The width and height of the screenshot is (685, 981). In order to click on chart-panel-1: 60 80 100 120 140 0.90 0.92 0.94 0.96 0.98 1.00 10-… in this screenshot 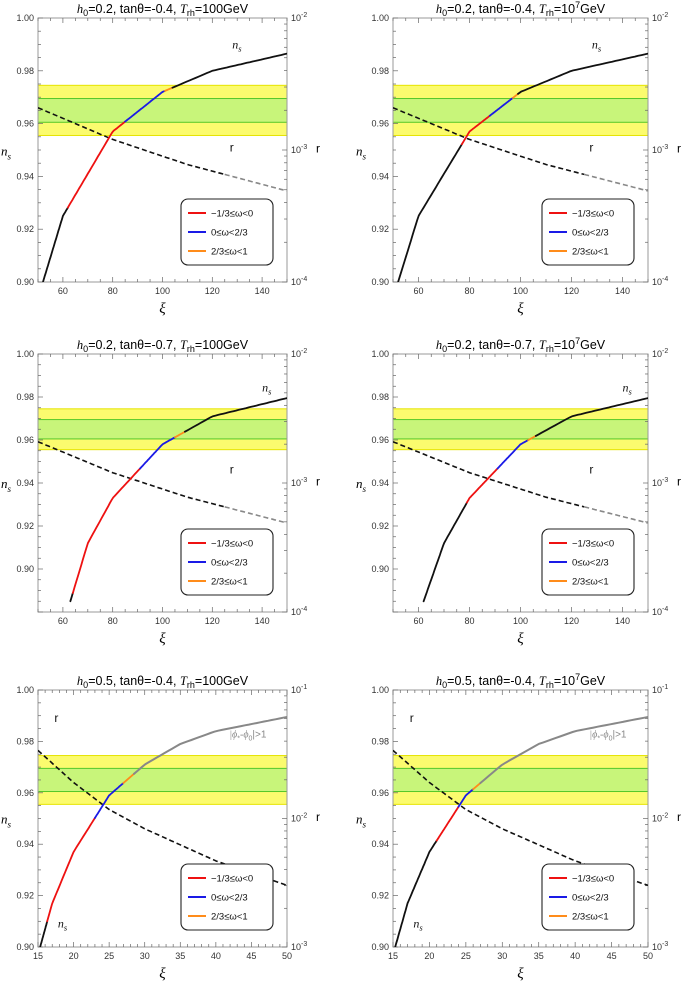, I will do `click(160, 159)`.